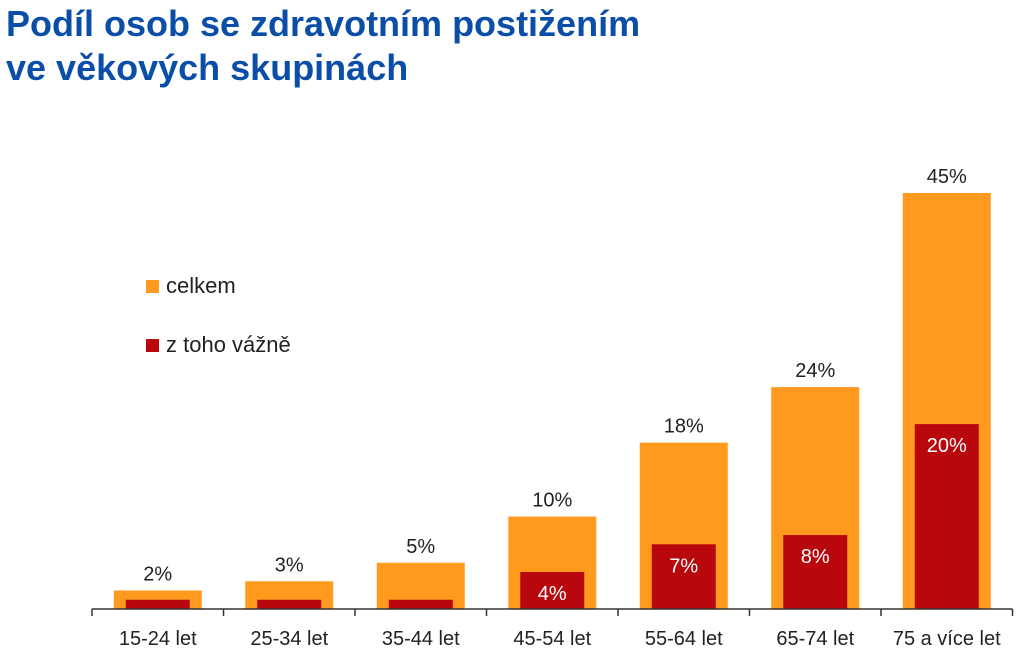 Image resolution: width=1024 pixels, height=663 pixels. Describe the element at coordinates (947, 446) in the screenshot. I see `data-label-z-toho-vazne: 20%` at that location.